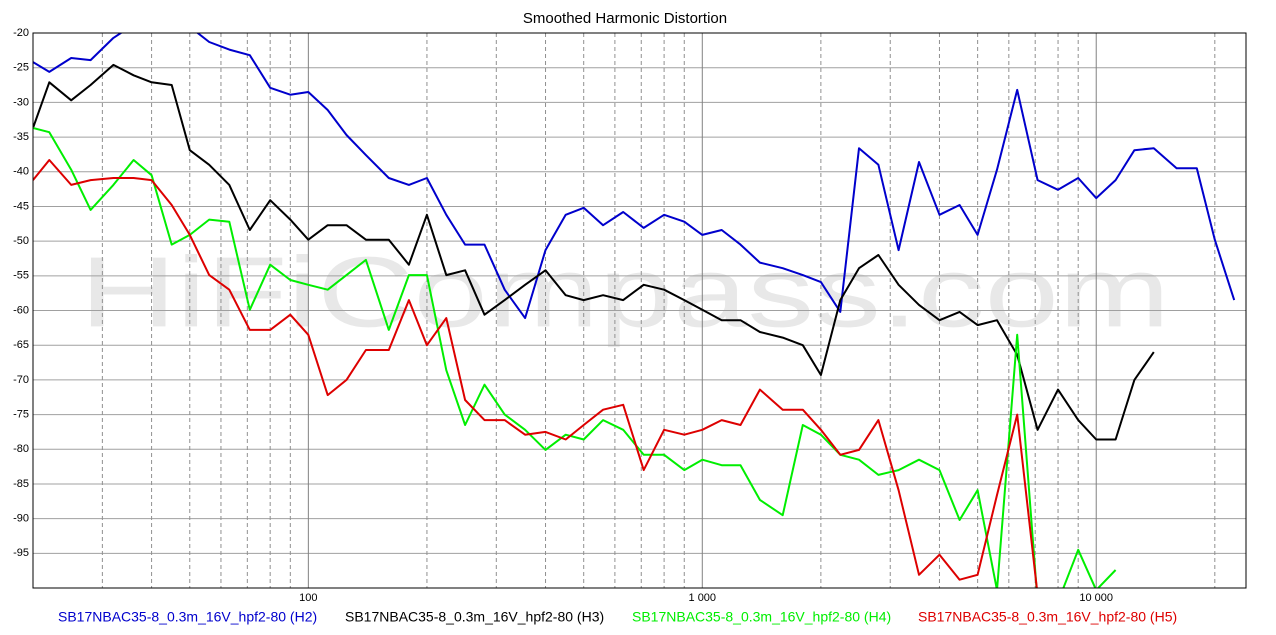 This screenshot has height=635, width=1276. I want to click on legend-entry: SB17NBAC35-8_0.3m_16V_hpf2-80 (H5), so click(1047, 617).